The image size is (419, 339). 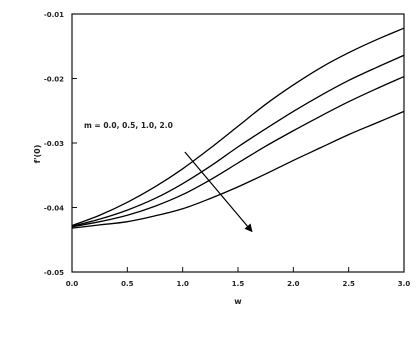 What do you see at coordinates (128, 125) in the screenshot?
I see `annotation-label: m = 0.0, 0.5, 1.0, 2.0` at bounding box center [128, 125].